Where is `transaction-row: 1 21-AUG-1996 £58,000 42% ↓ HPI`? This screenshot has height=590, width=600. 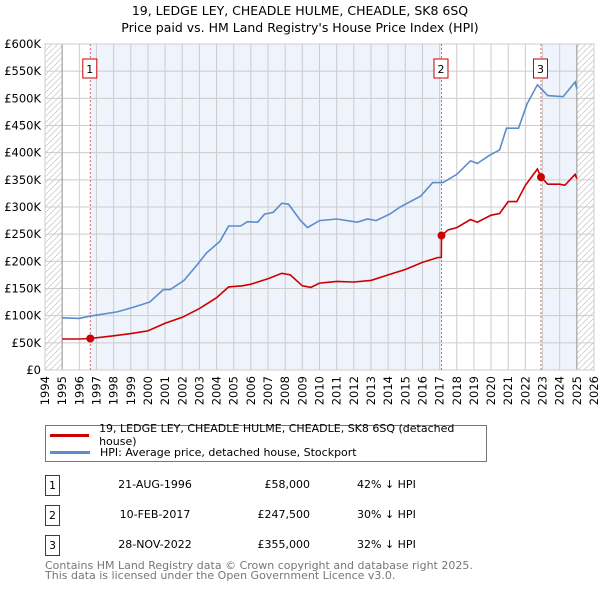
transaction-row: 1 21-AUG-1996 £58,000 42% ↓ HPI is located at coordinates (245, 485).